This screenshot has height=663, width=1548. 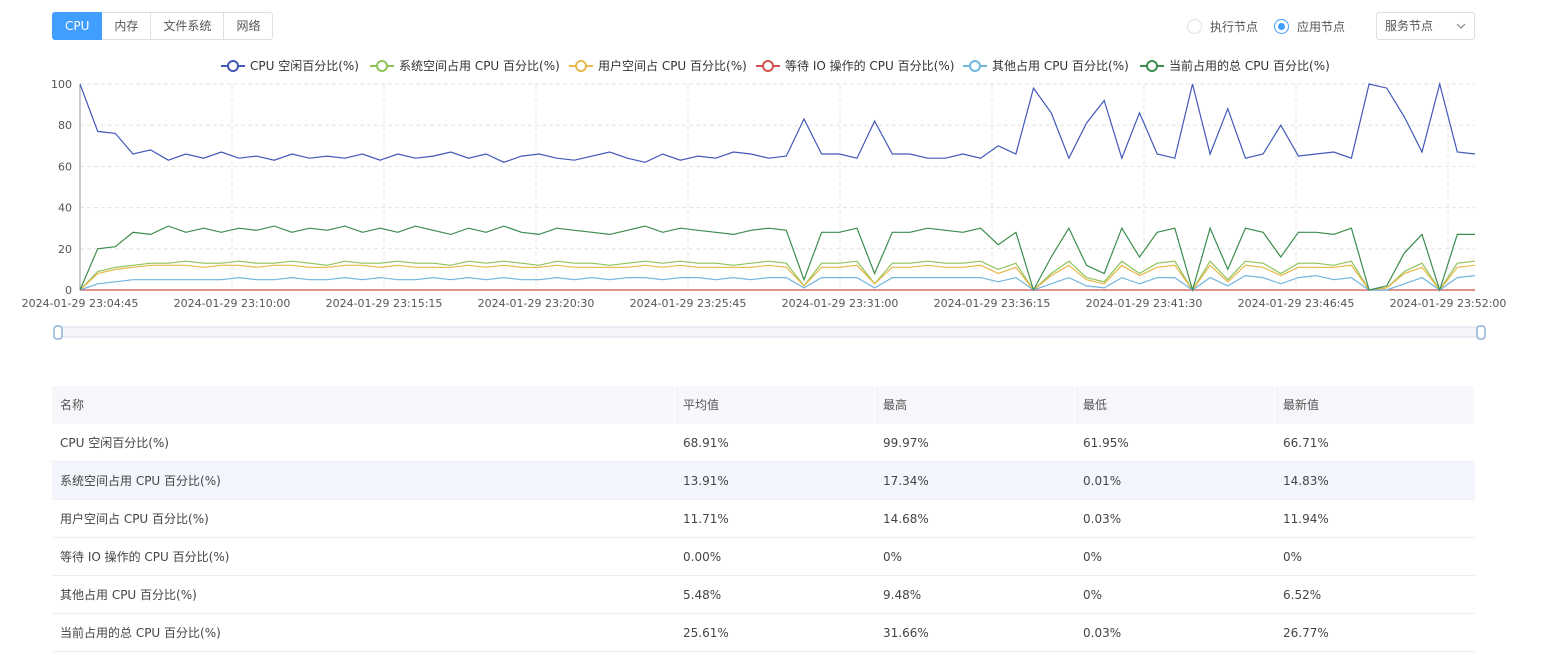 I want to click on row-latest: 11.94%, so click(x=1306, y=518).